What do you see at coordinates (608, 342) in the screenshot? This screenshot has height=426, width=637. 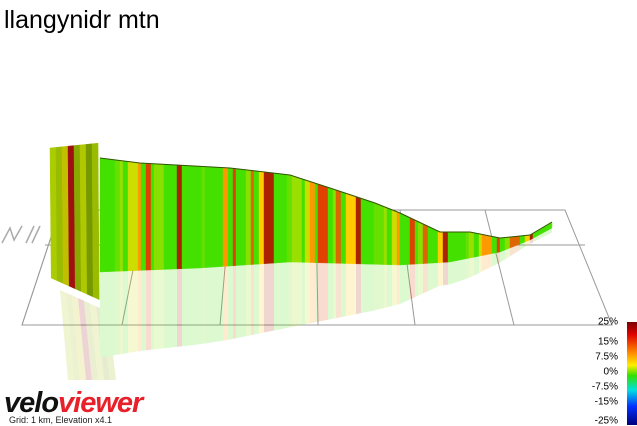 I see `legend-label: 15%` at bounding box center [608, 342].